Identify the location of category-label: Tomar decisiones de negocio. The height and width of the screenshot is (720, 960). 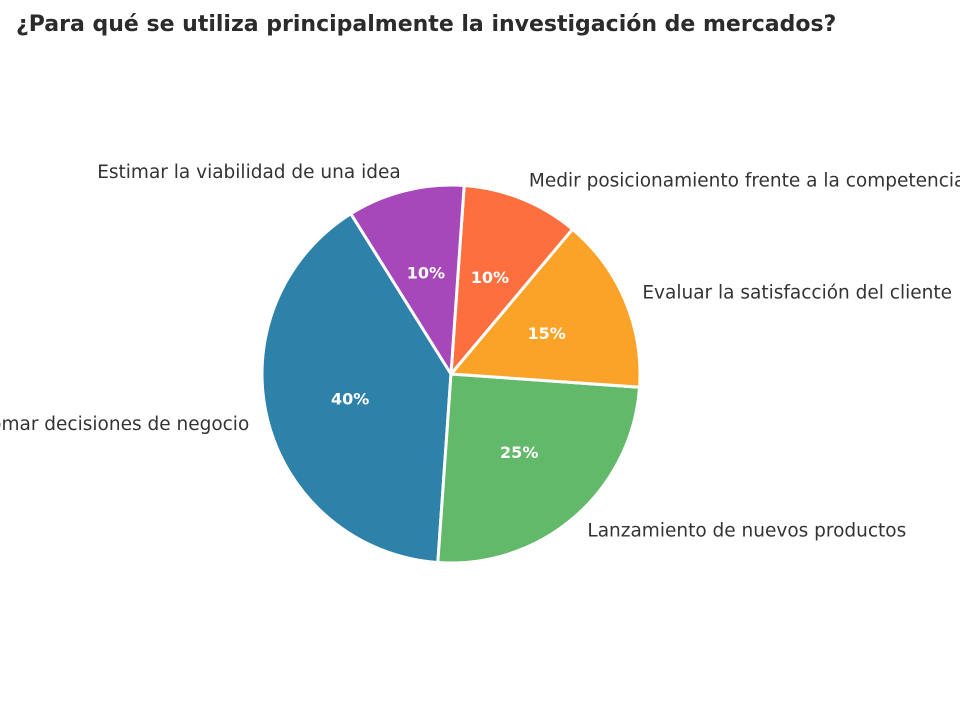
(124, 424).